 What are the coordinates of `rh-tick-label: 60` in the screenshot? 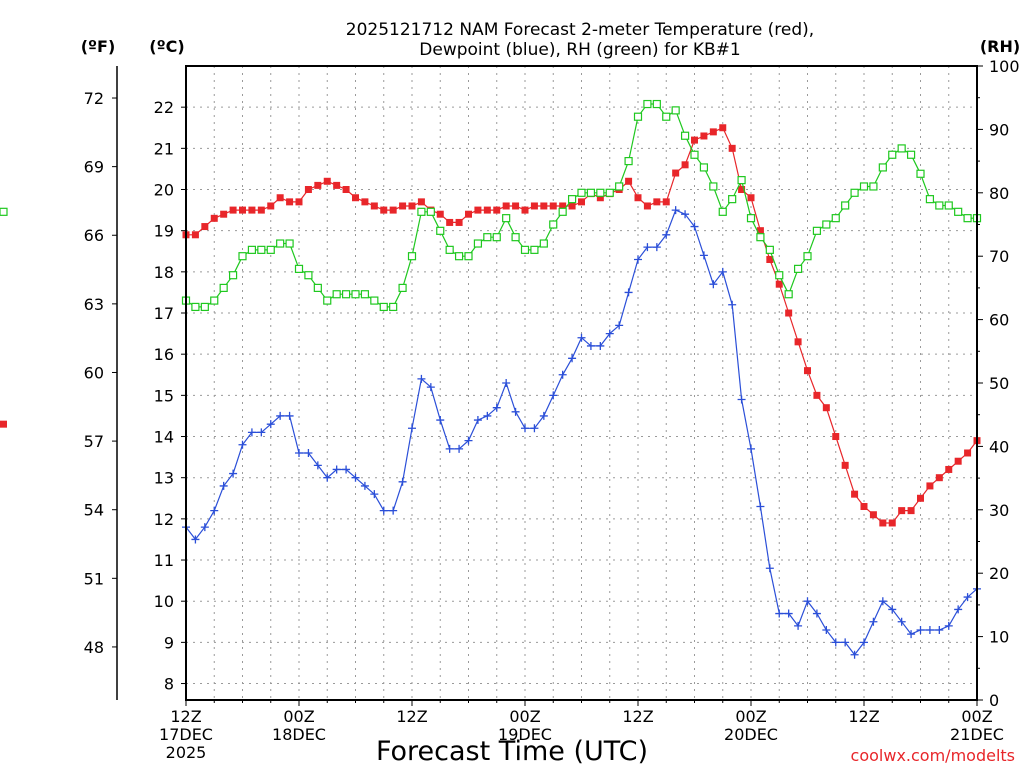 It's located at (999, 320).